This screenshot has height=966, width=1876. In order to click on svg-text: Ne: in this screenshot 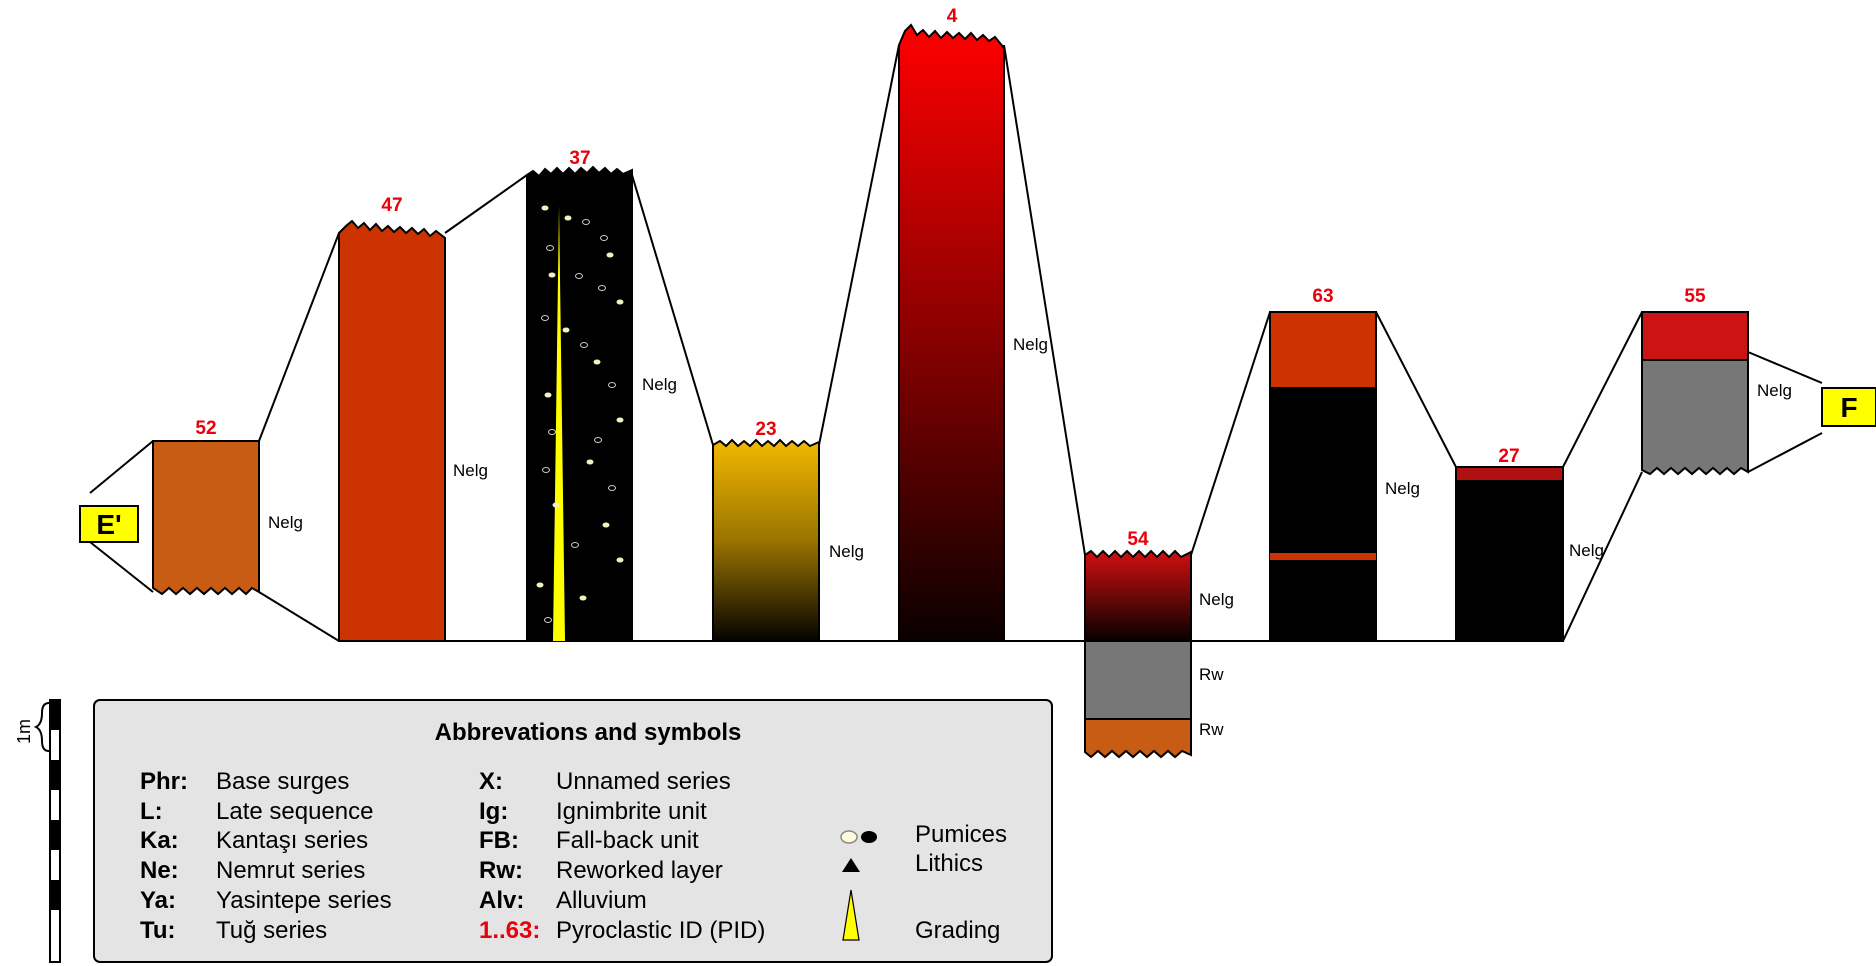, I will do `click(159, 870)`.